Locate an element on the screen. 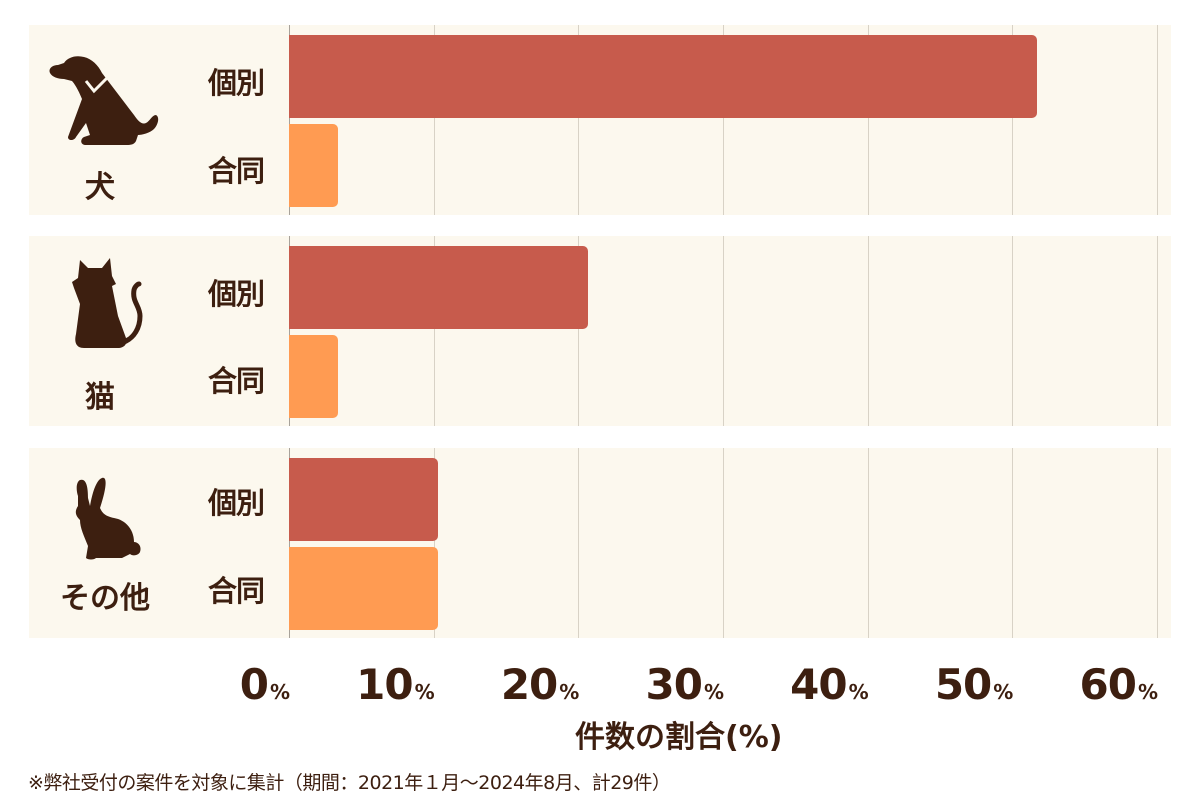 Image resolution: width=1200 pixels, height=800 pixels. x-tick-label: 0% is located at coordinates (264, 684).